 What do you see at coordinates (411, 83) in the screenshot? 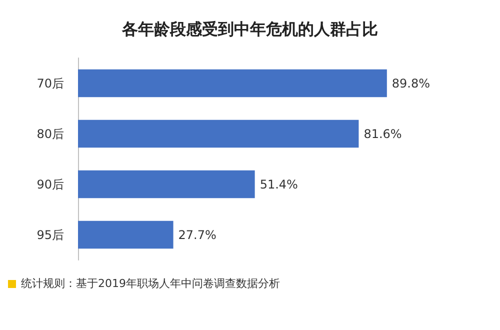
I see `data-label: 89.8%` at bounding box center [411, 83].